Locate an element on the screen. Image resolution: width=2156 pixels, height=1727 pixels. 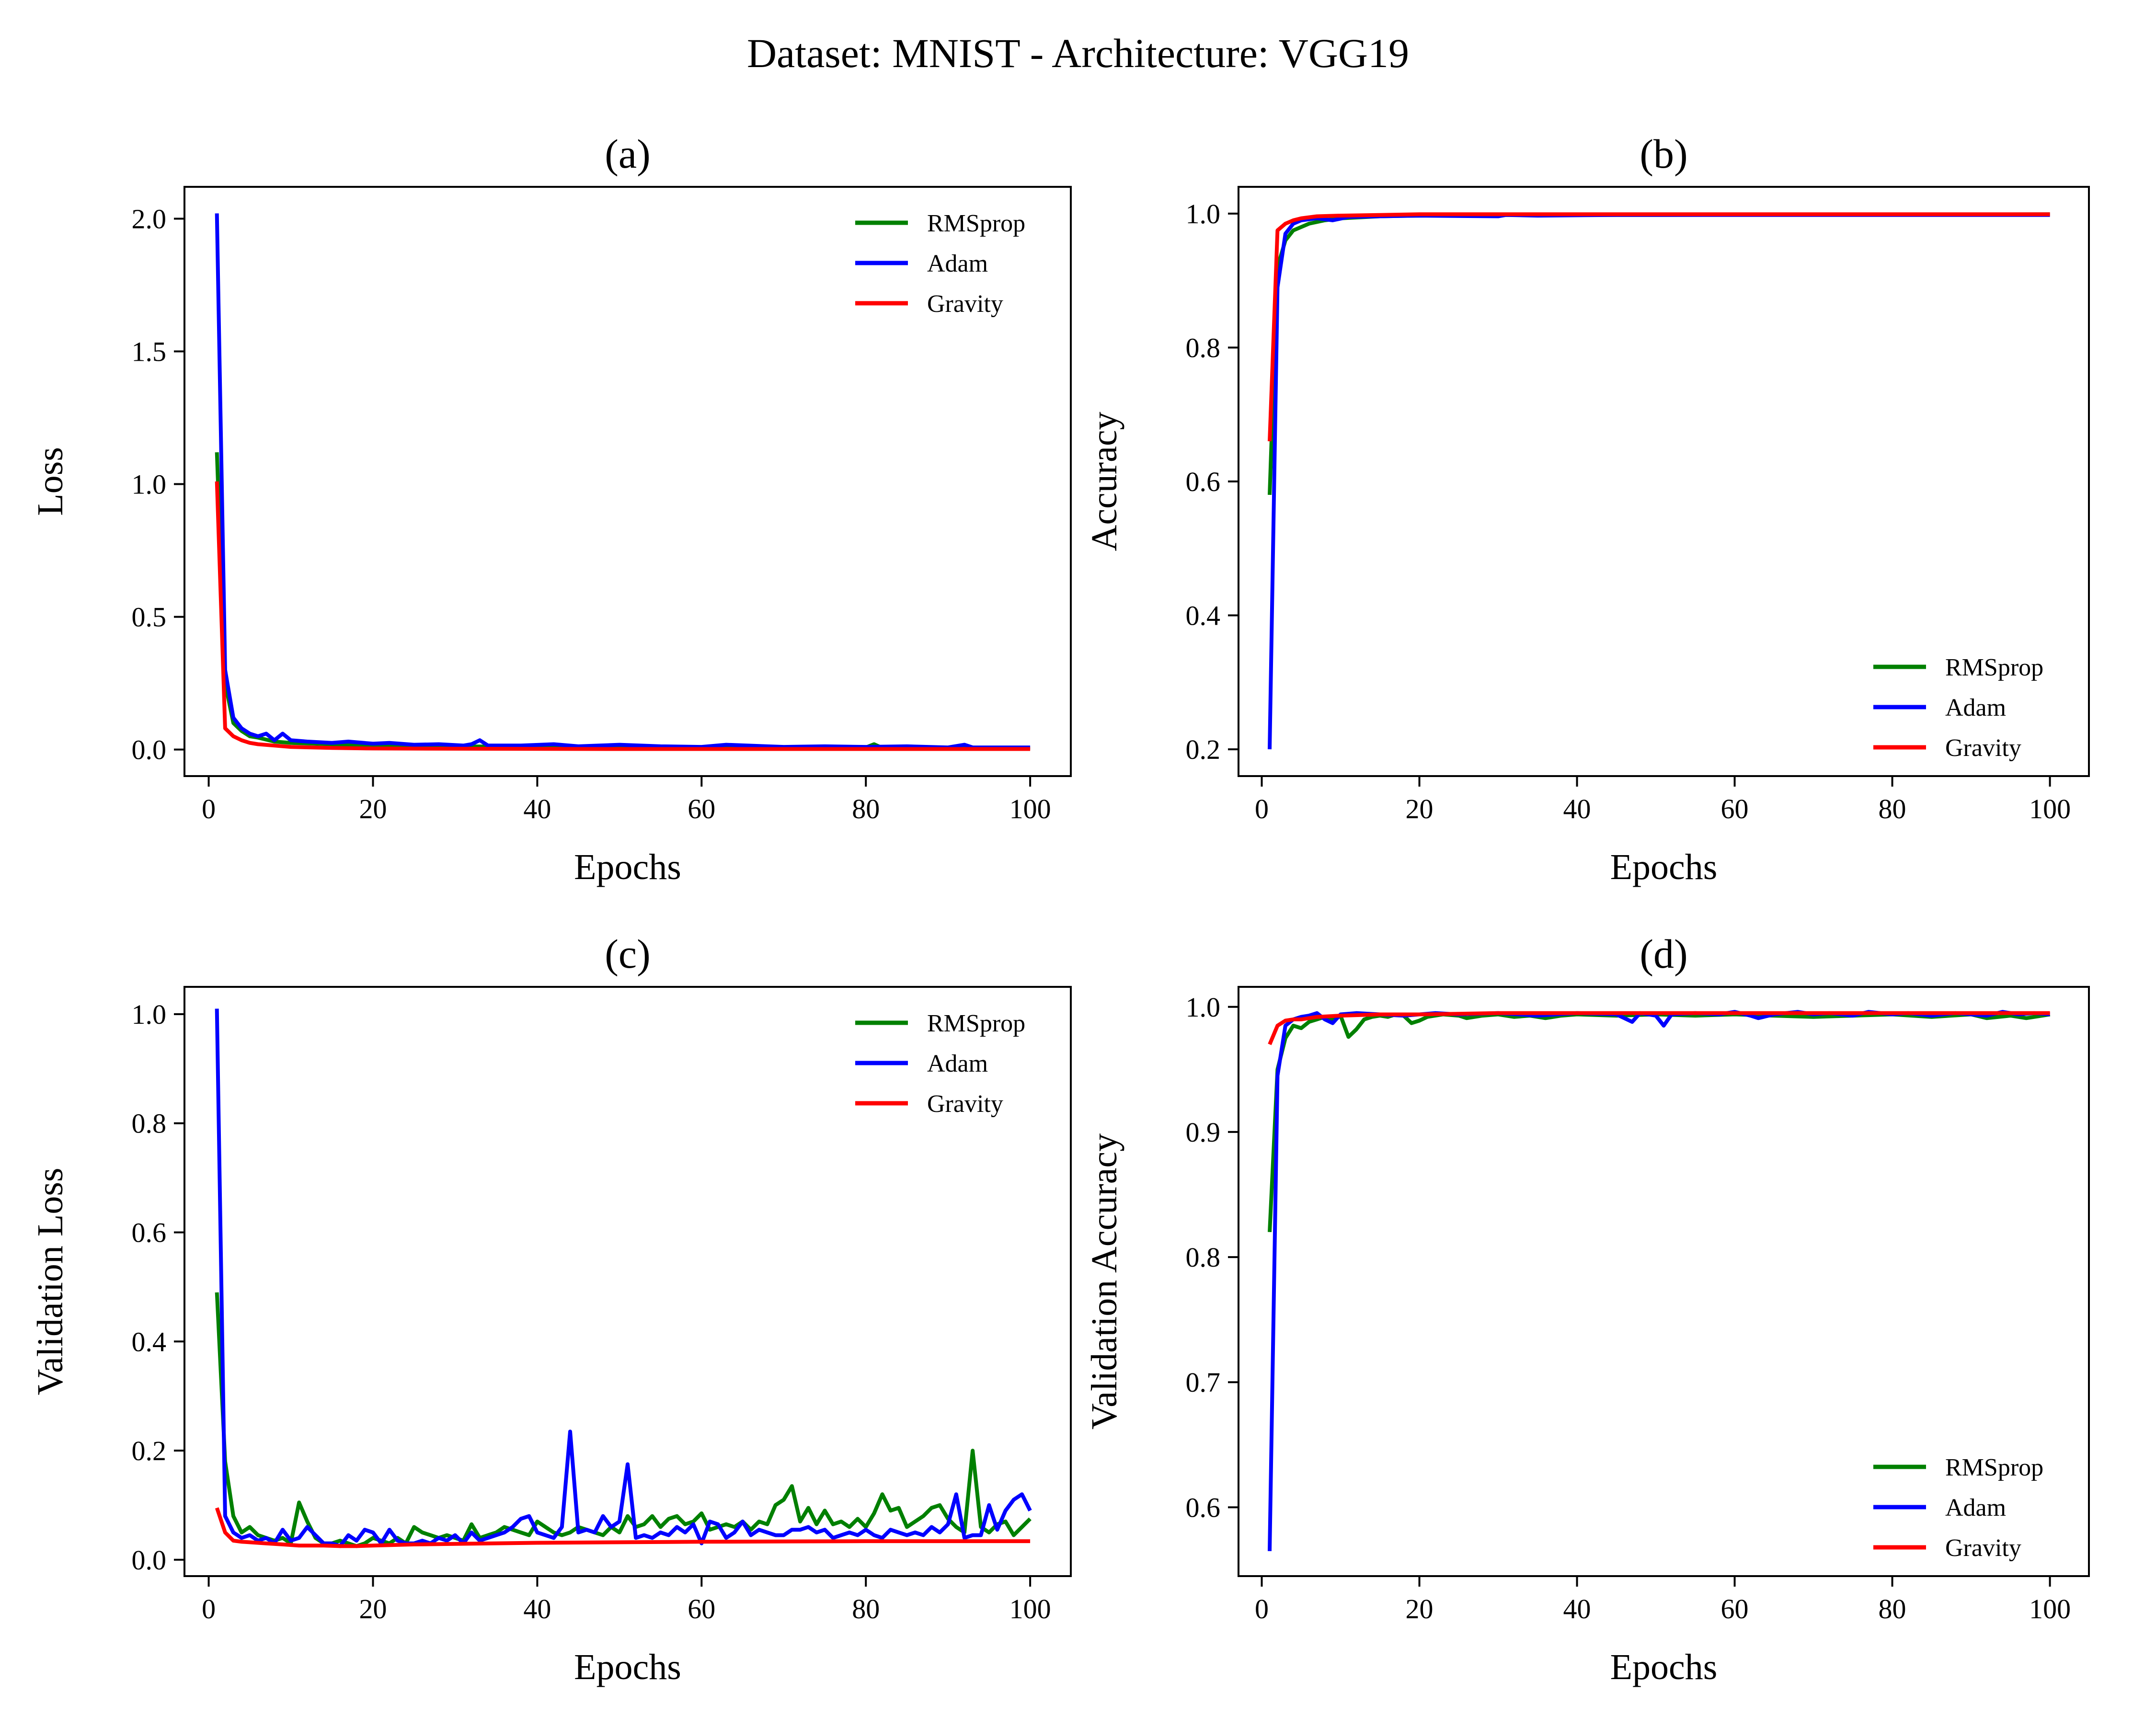
y-tick-label: 0.9 is located at coordinates (1203, 1132).